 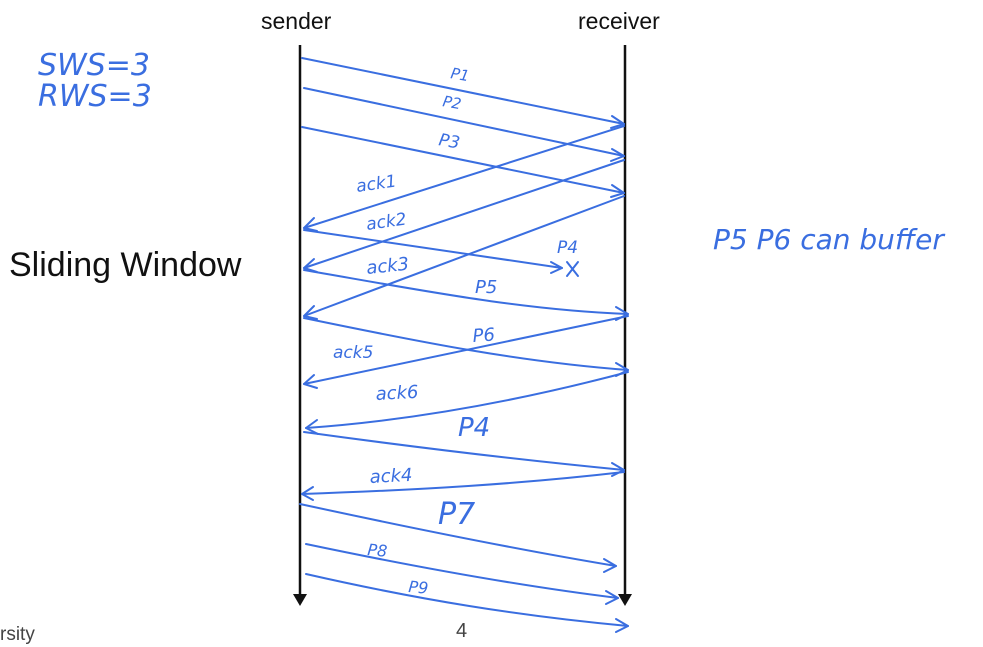 I want to click on msg-ack2-line, so click(x=464, y=214).